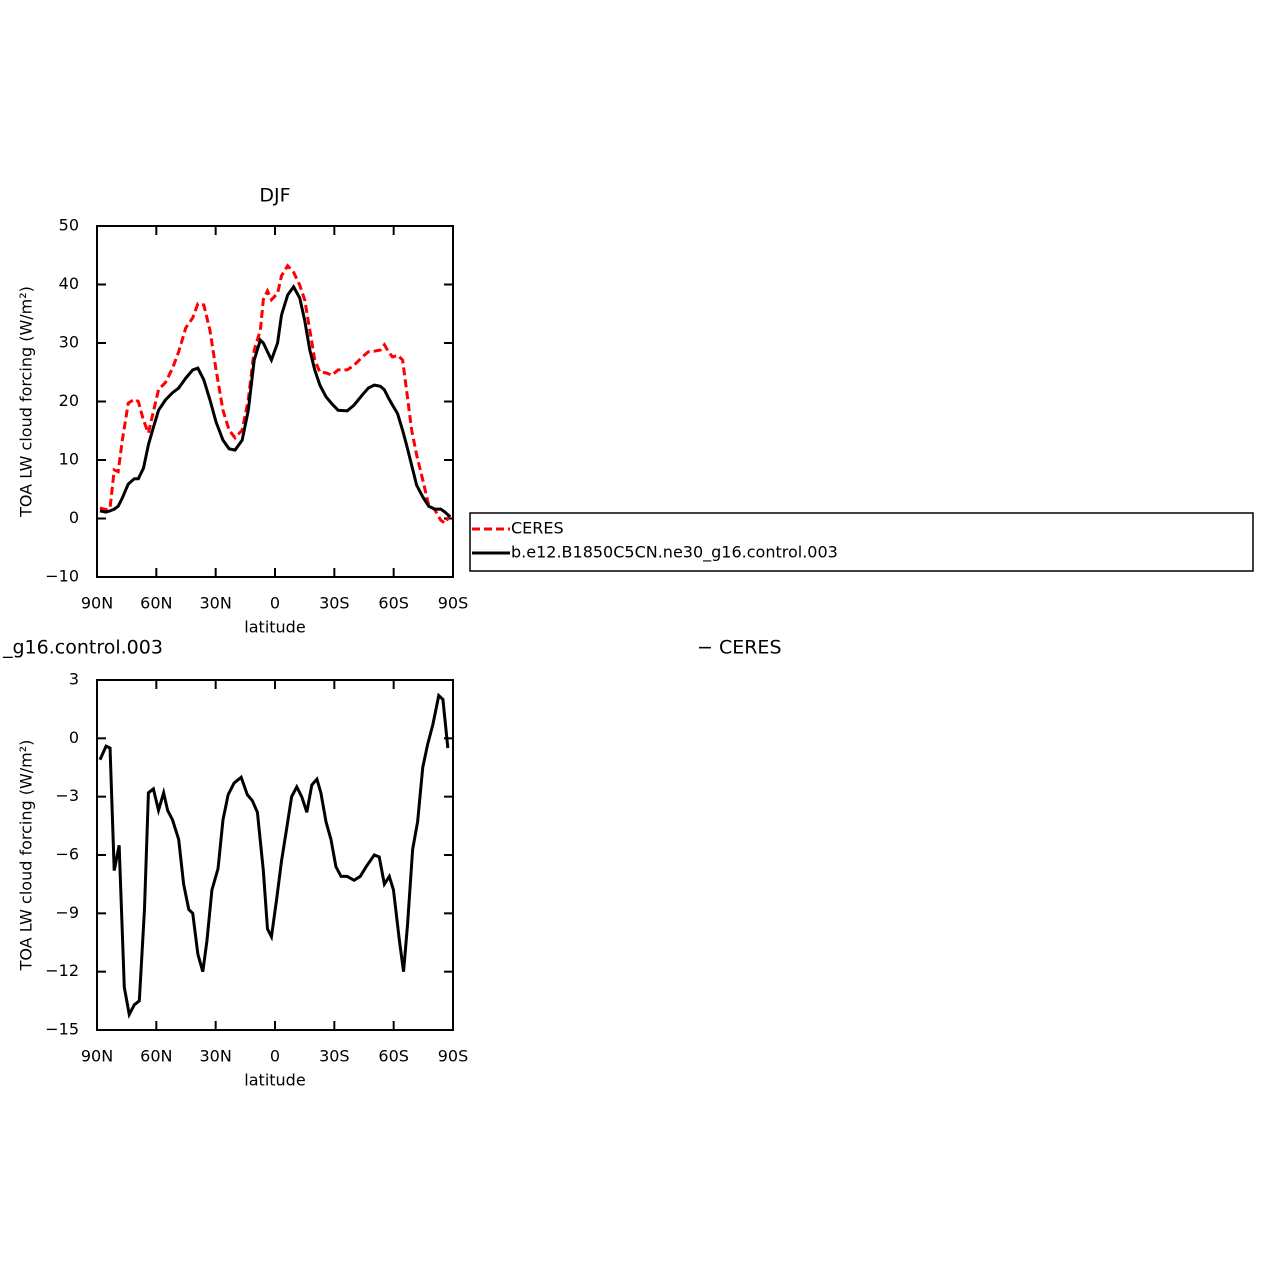  I want to click on legend-label: b.e12.B1850C5CN.ne30_g16.control.003, so click(674, 553).